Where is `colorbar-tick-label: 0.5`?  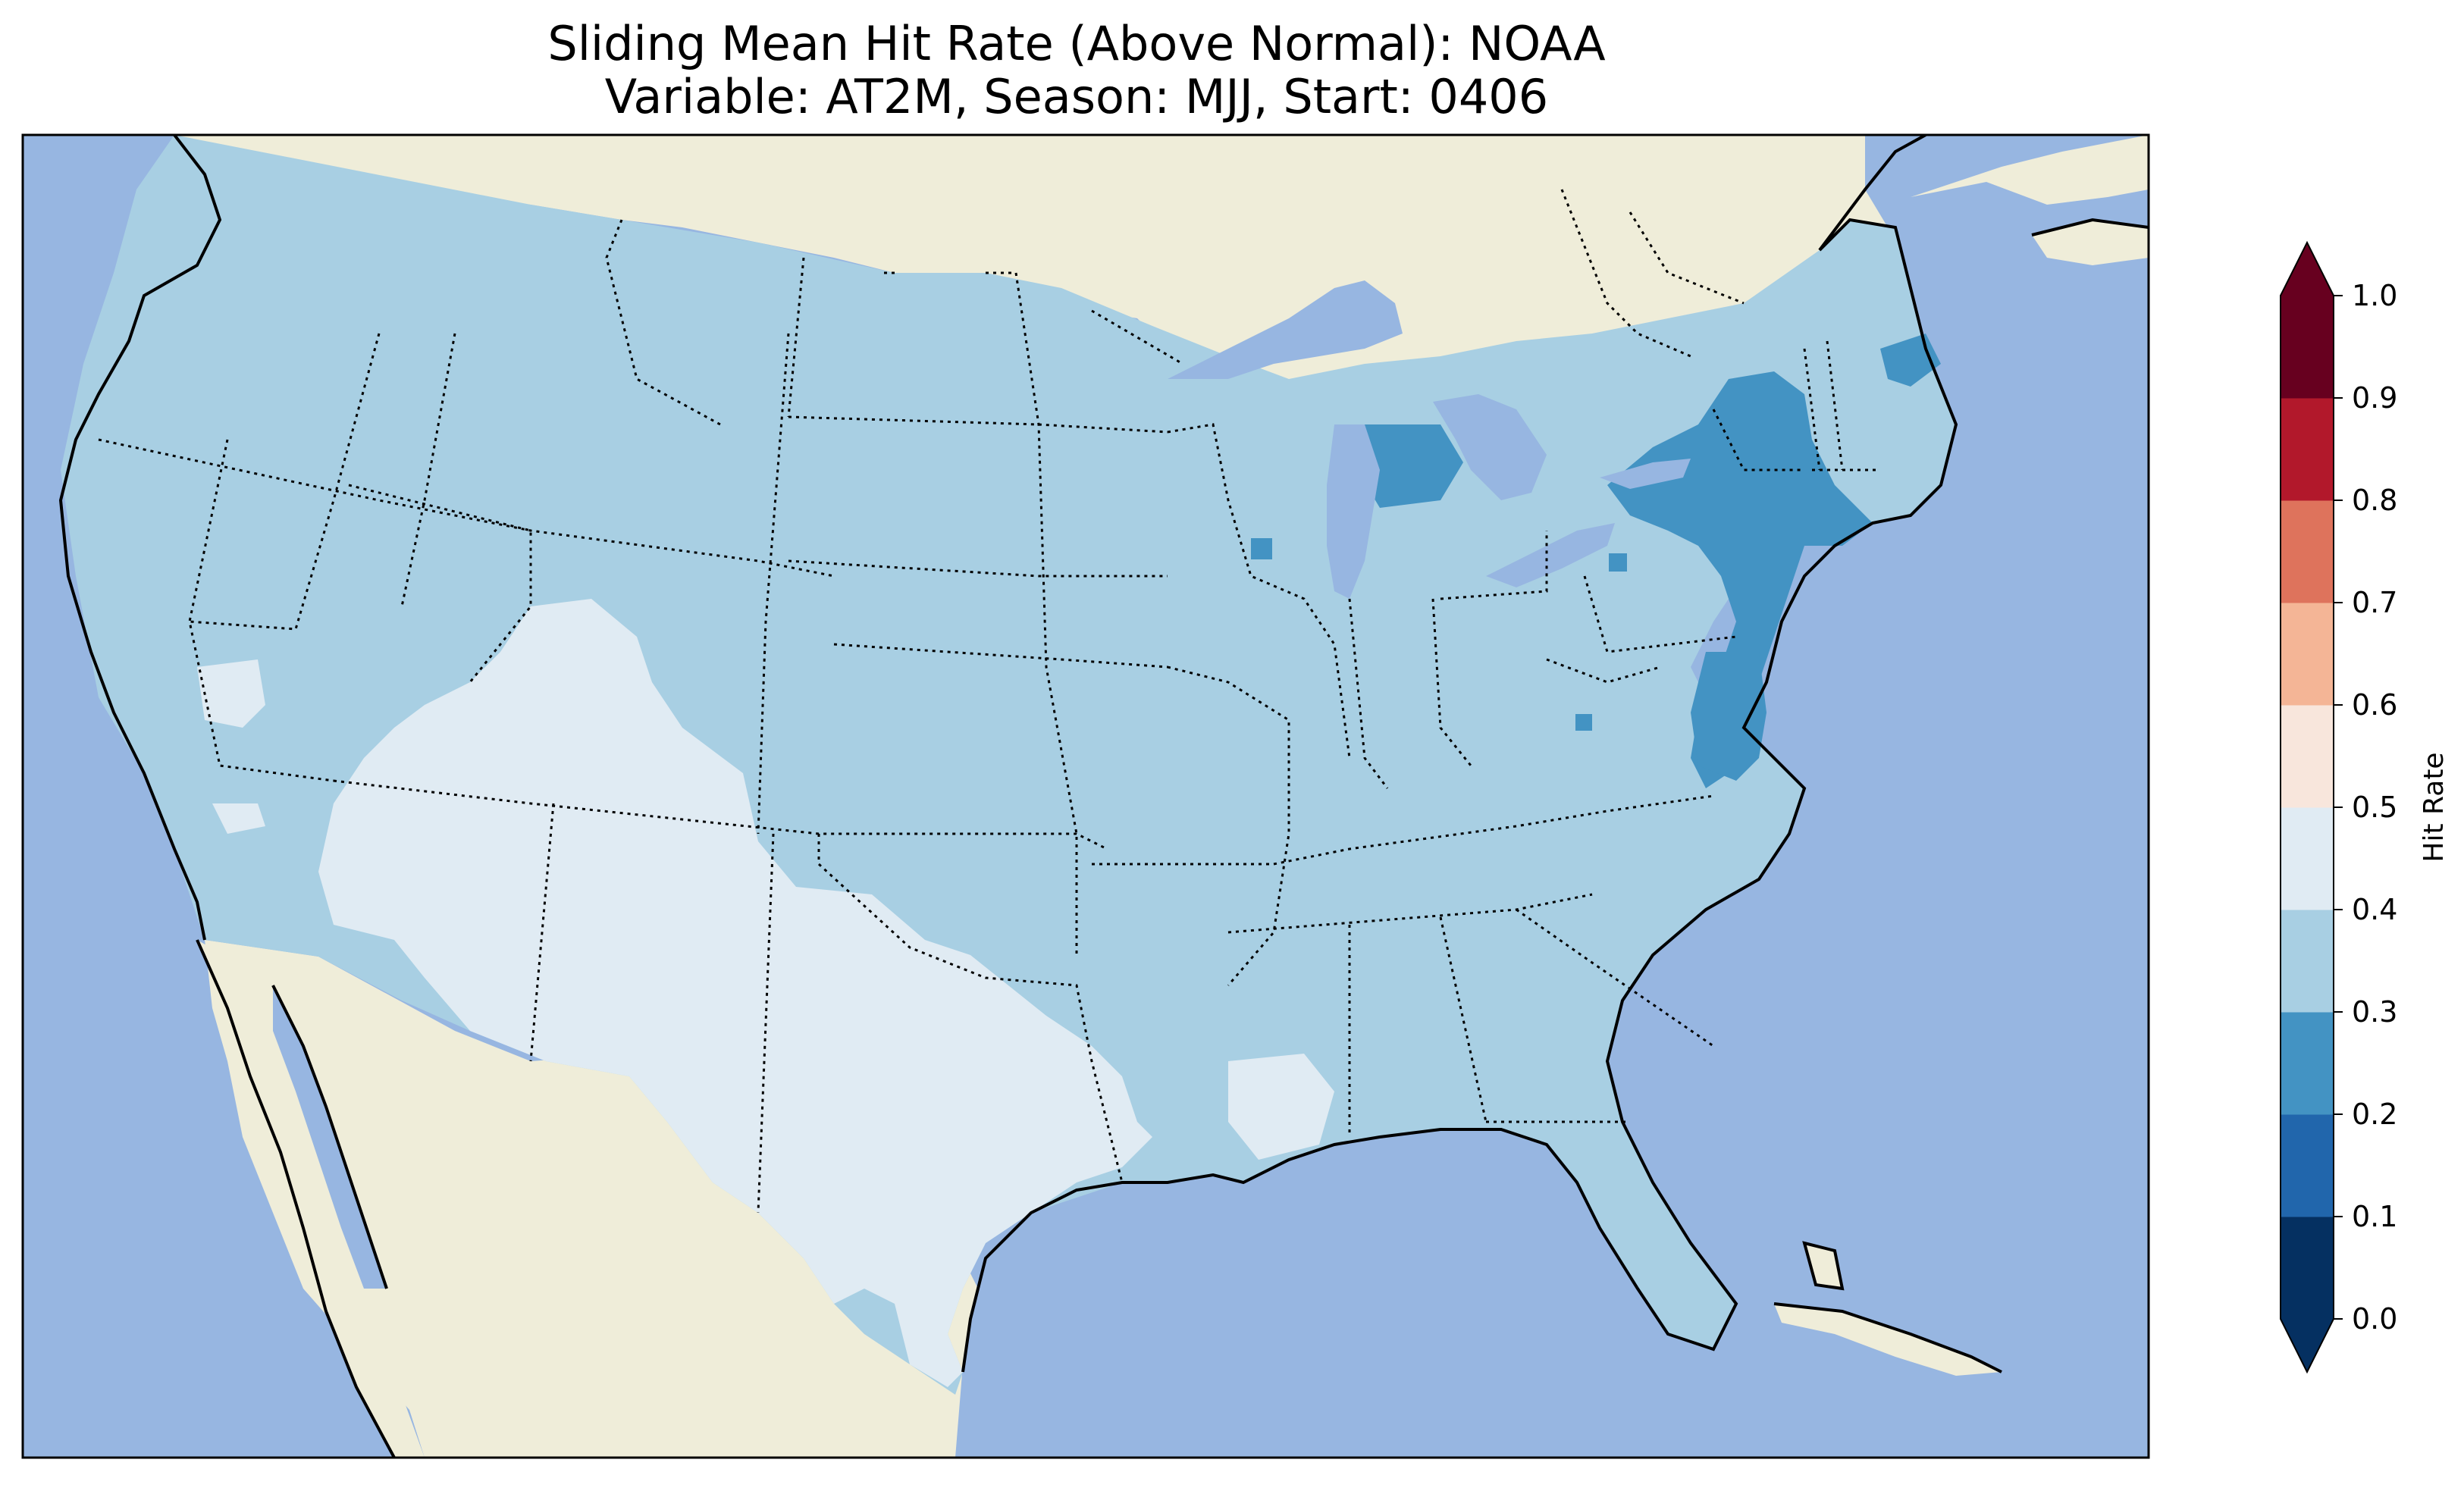
colorbar-tick-label: 0.5 is located at coordinates (2374, 807).